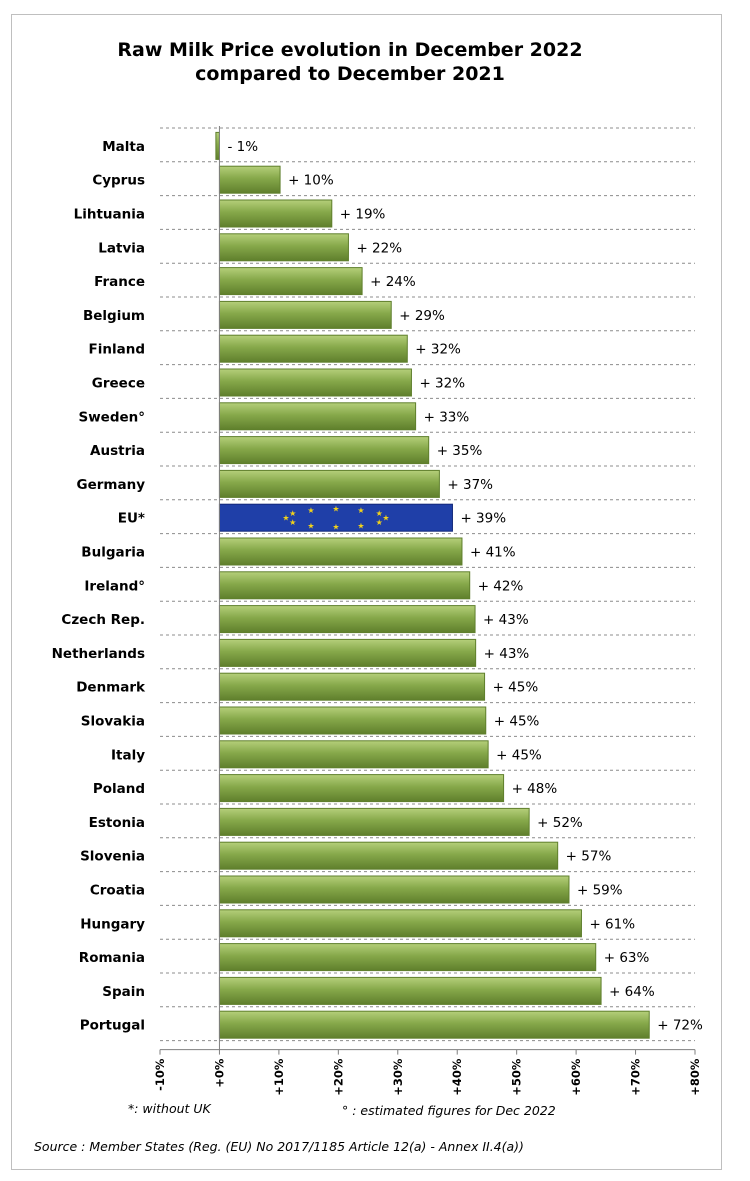  I want to click on category-label: Poland, so click(119, 789).